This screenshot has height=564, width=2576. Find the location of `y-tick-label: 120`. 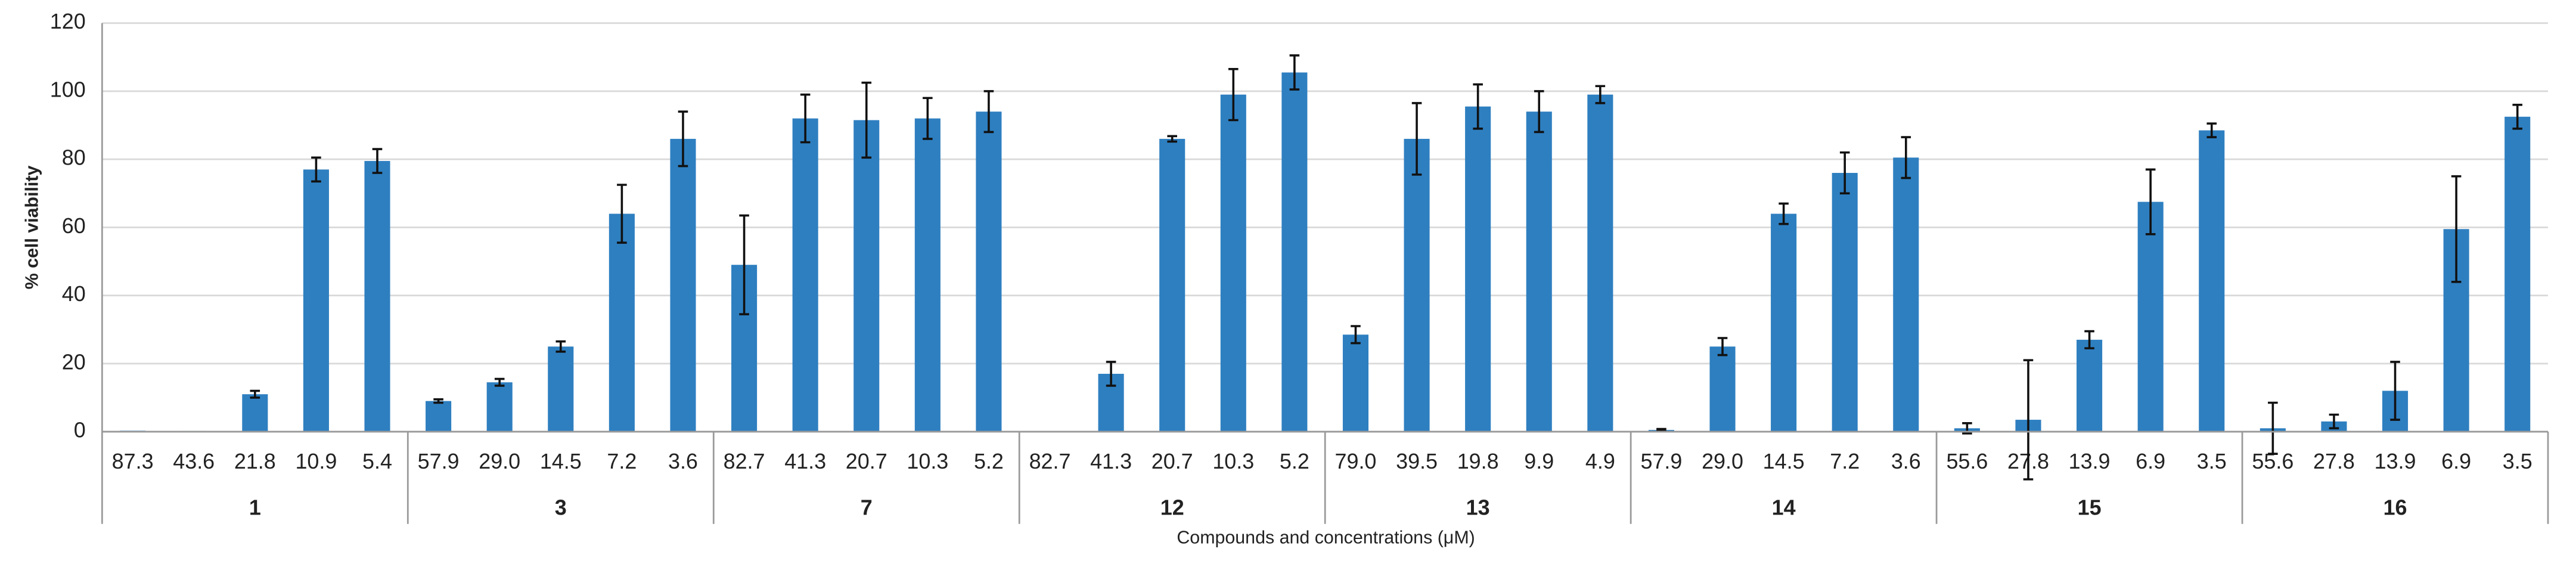

y-tick-label: 120 is located at coordinates (68, 21).